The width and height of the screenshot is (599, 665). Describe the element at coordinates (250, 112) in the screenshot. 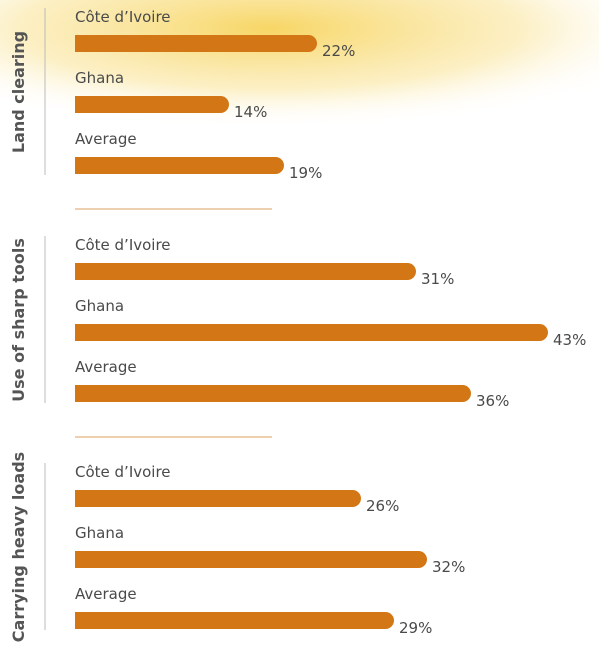

I see `value-label: 14%` at that location.